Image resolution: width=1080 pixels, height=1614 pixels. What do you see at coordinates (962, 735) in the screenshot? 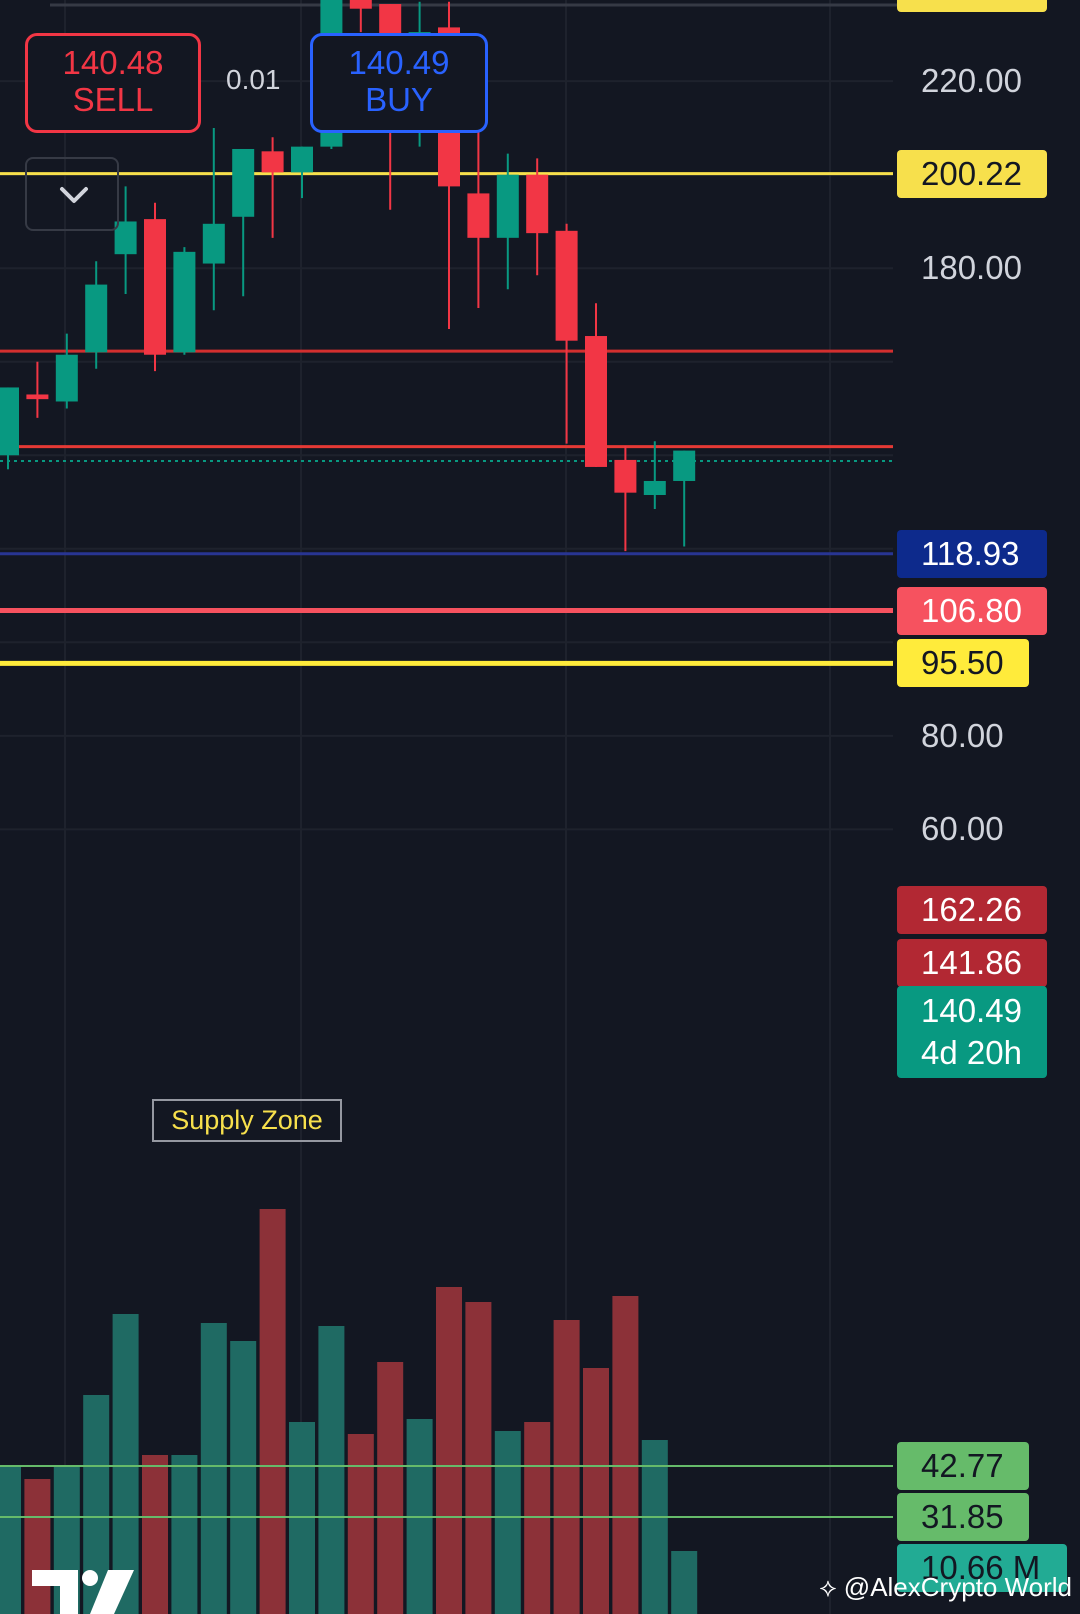
I see `price-tick-label: 80.00` at bounding box center [962, 735].